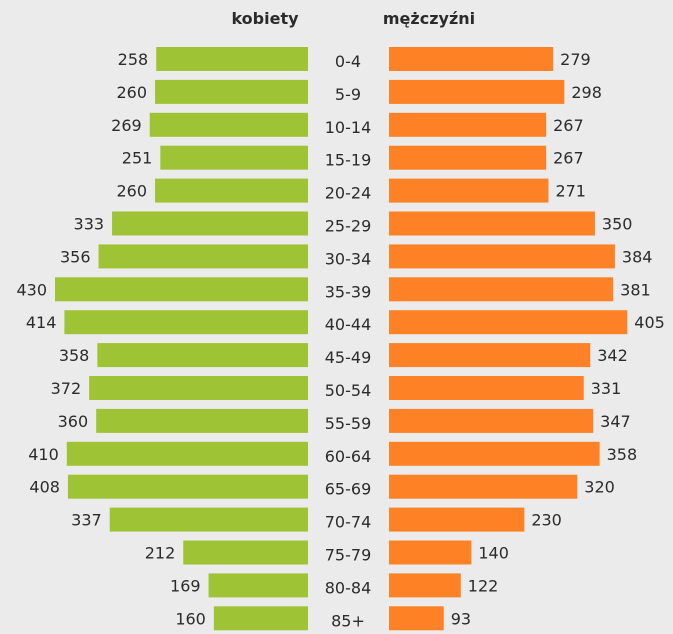  I want to click on legend-women-label: kobiety, so click(265, 18).